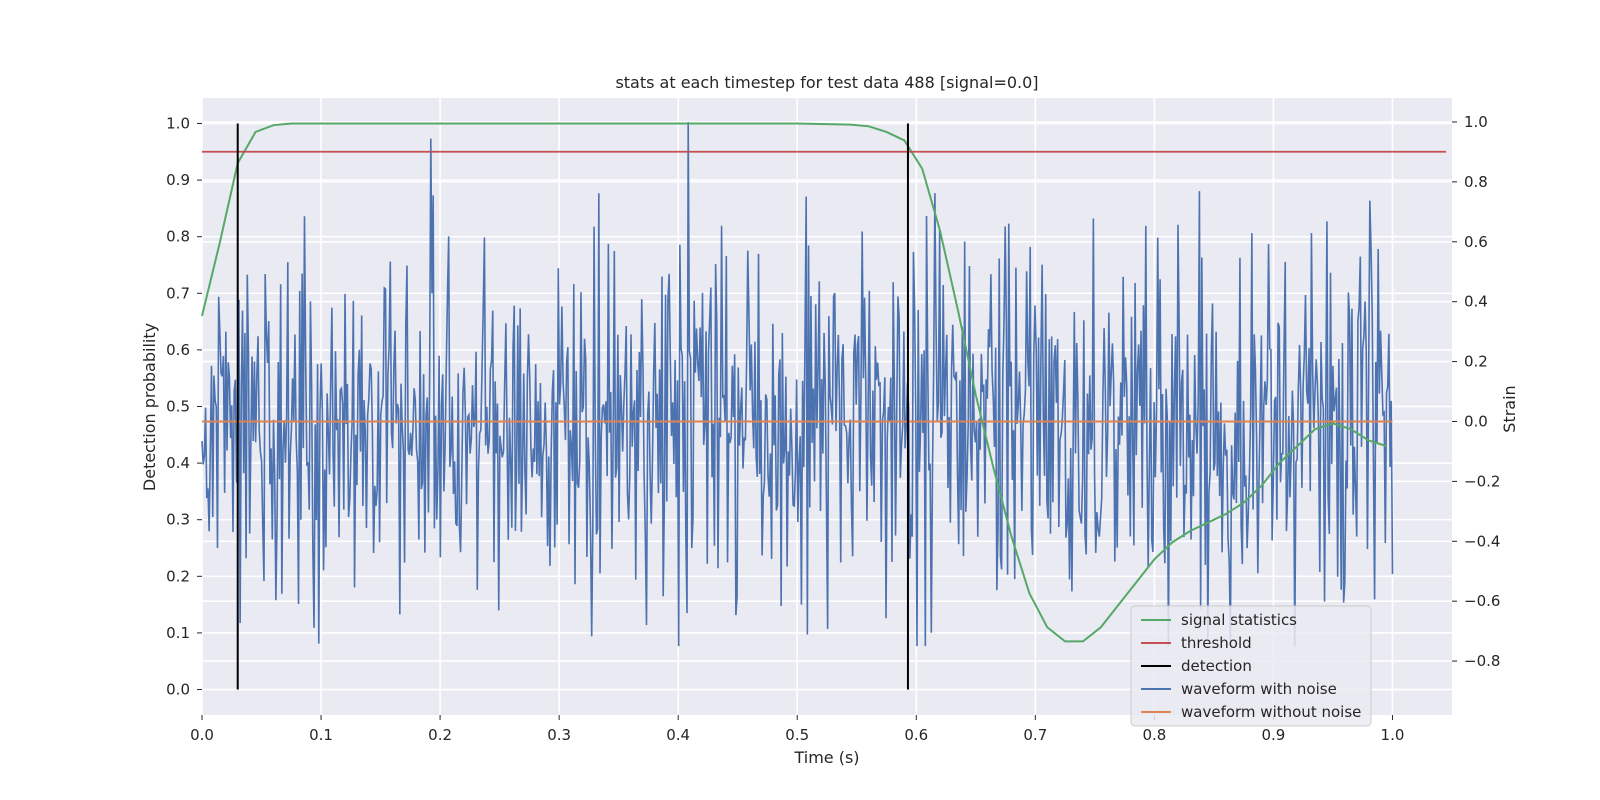 The height and width of the screenshot is (800, 1600). I want to click on x-tick-label: 0.4, so click(678, 735).